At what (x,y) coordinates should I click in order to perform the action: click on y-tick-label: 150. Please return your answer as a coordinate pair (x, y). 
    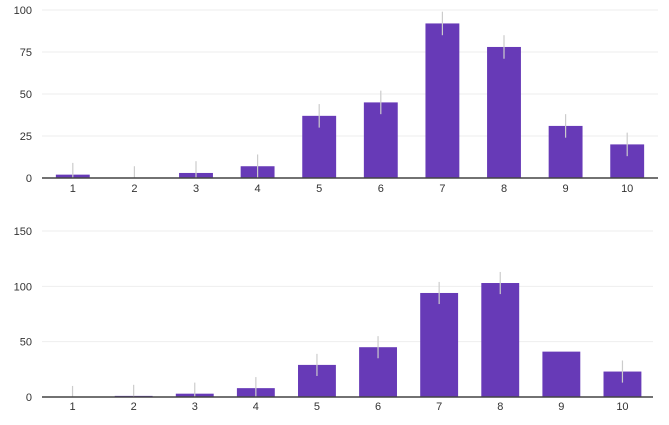
    Looking at the image, I should click on (23, 232).